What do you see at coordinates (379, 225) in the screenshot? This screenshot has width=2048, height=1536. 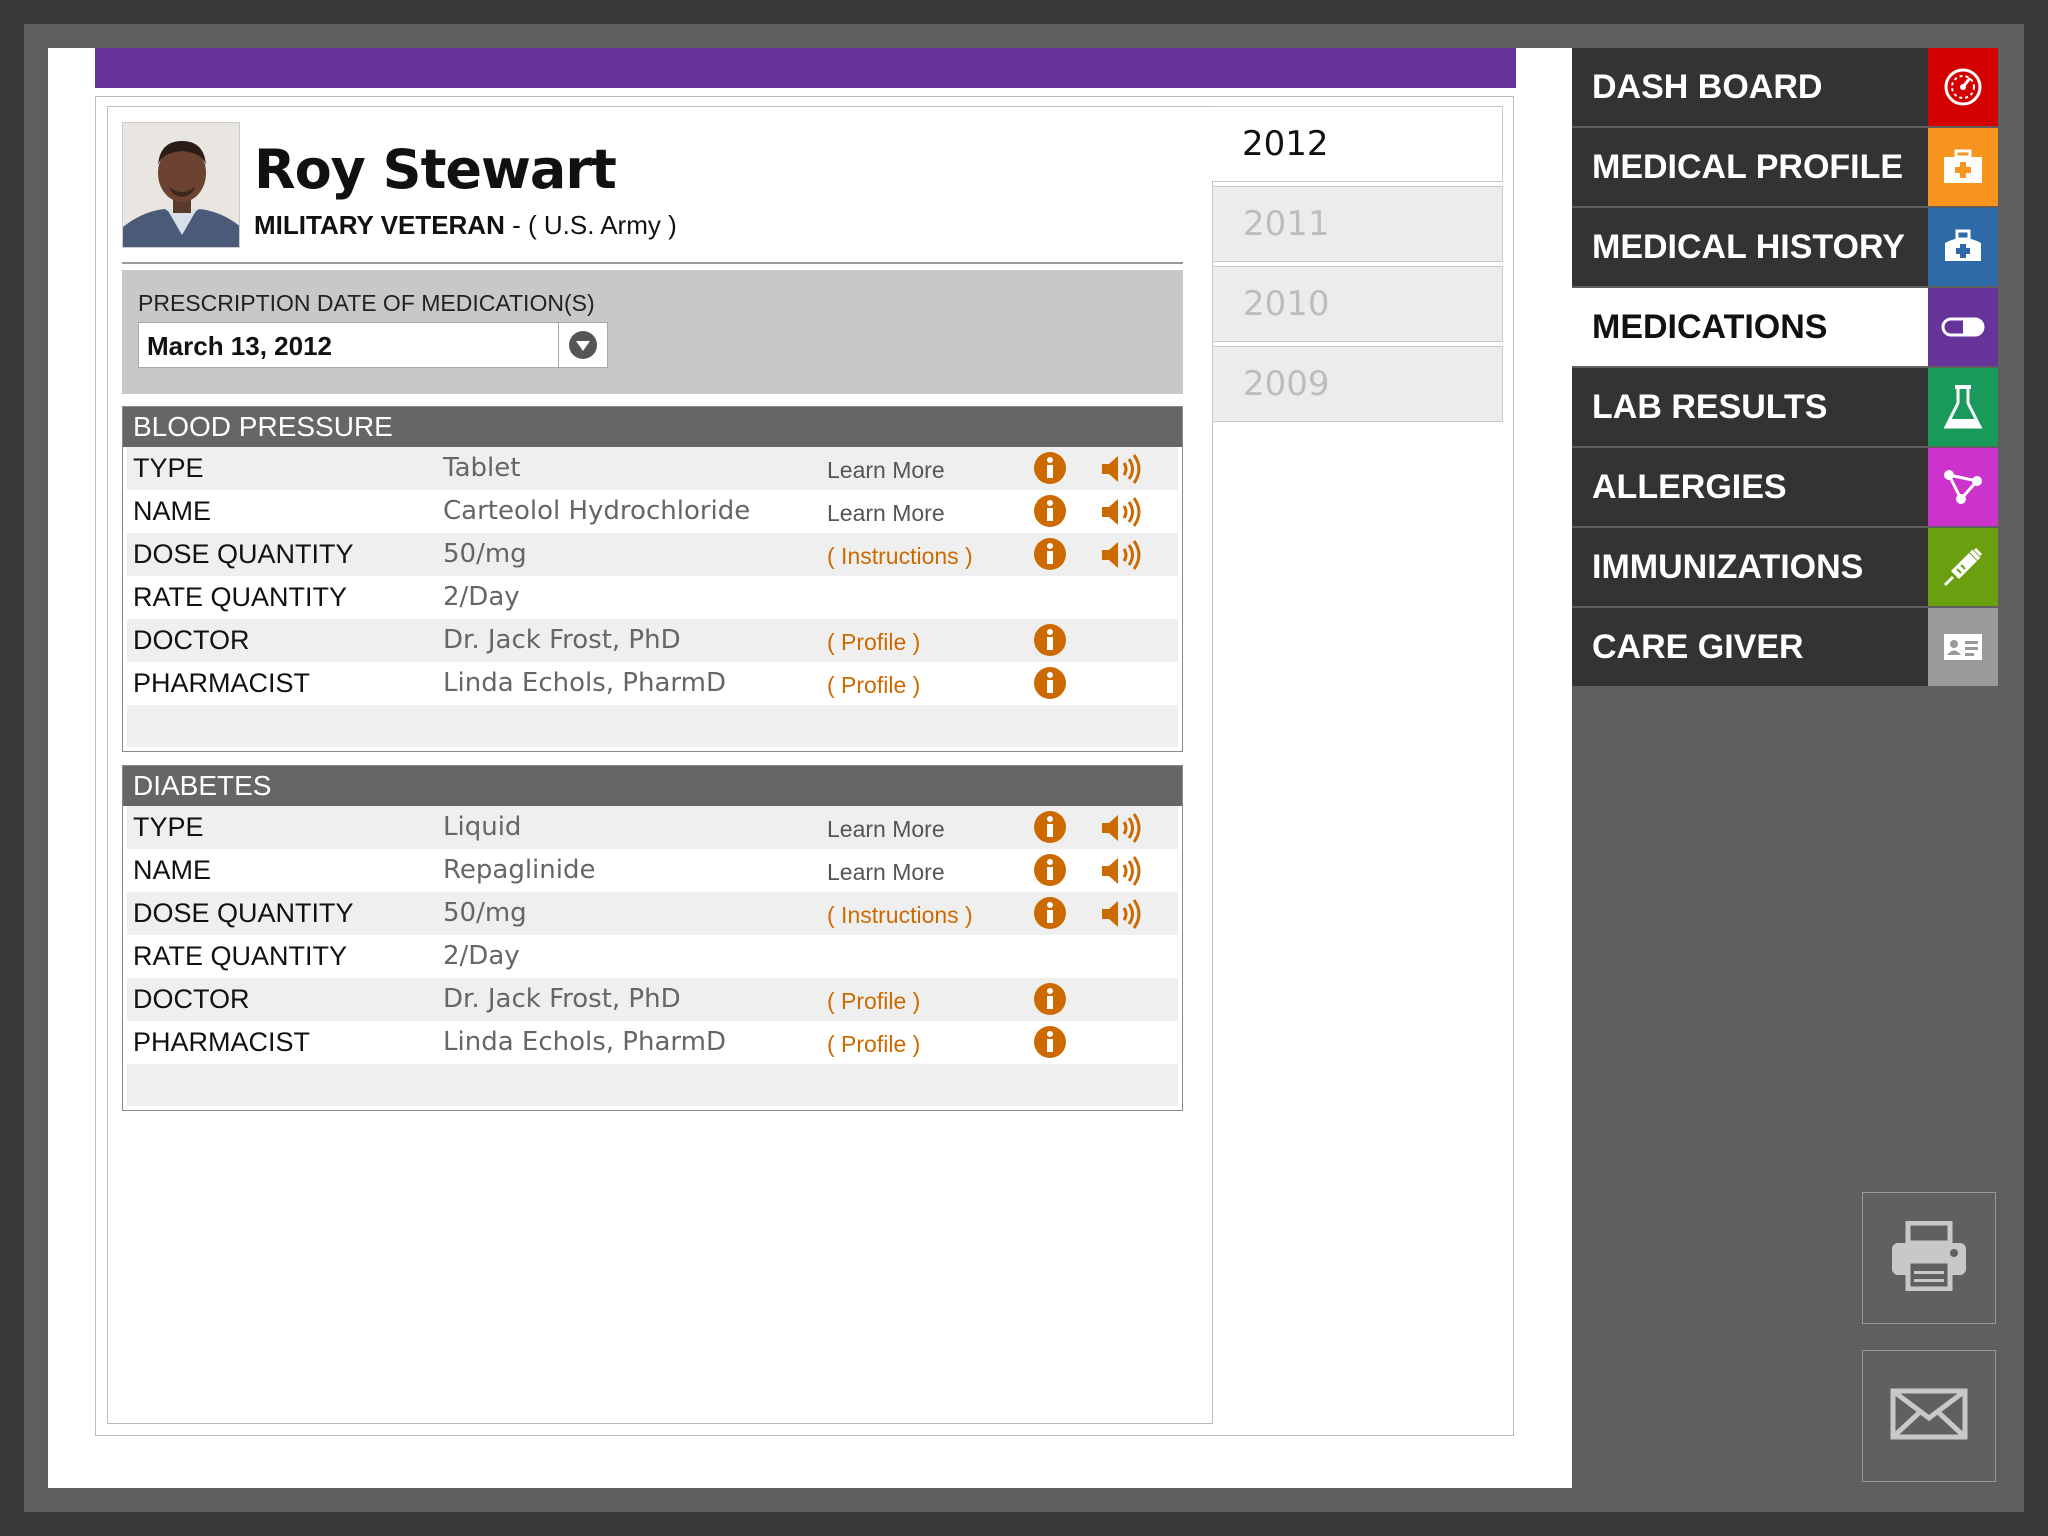 I see `patient-status: MILITARY VETERAN` at bounding box center [379, 225].